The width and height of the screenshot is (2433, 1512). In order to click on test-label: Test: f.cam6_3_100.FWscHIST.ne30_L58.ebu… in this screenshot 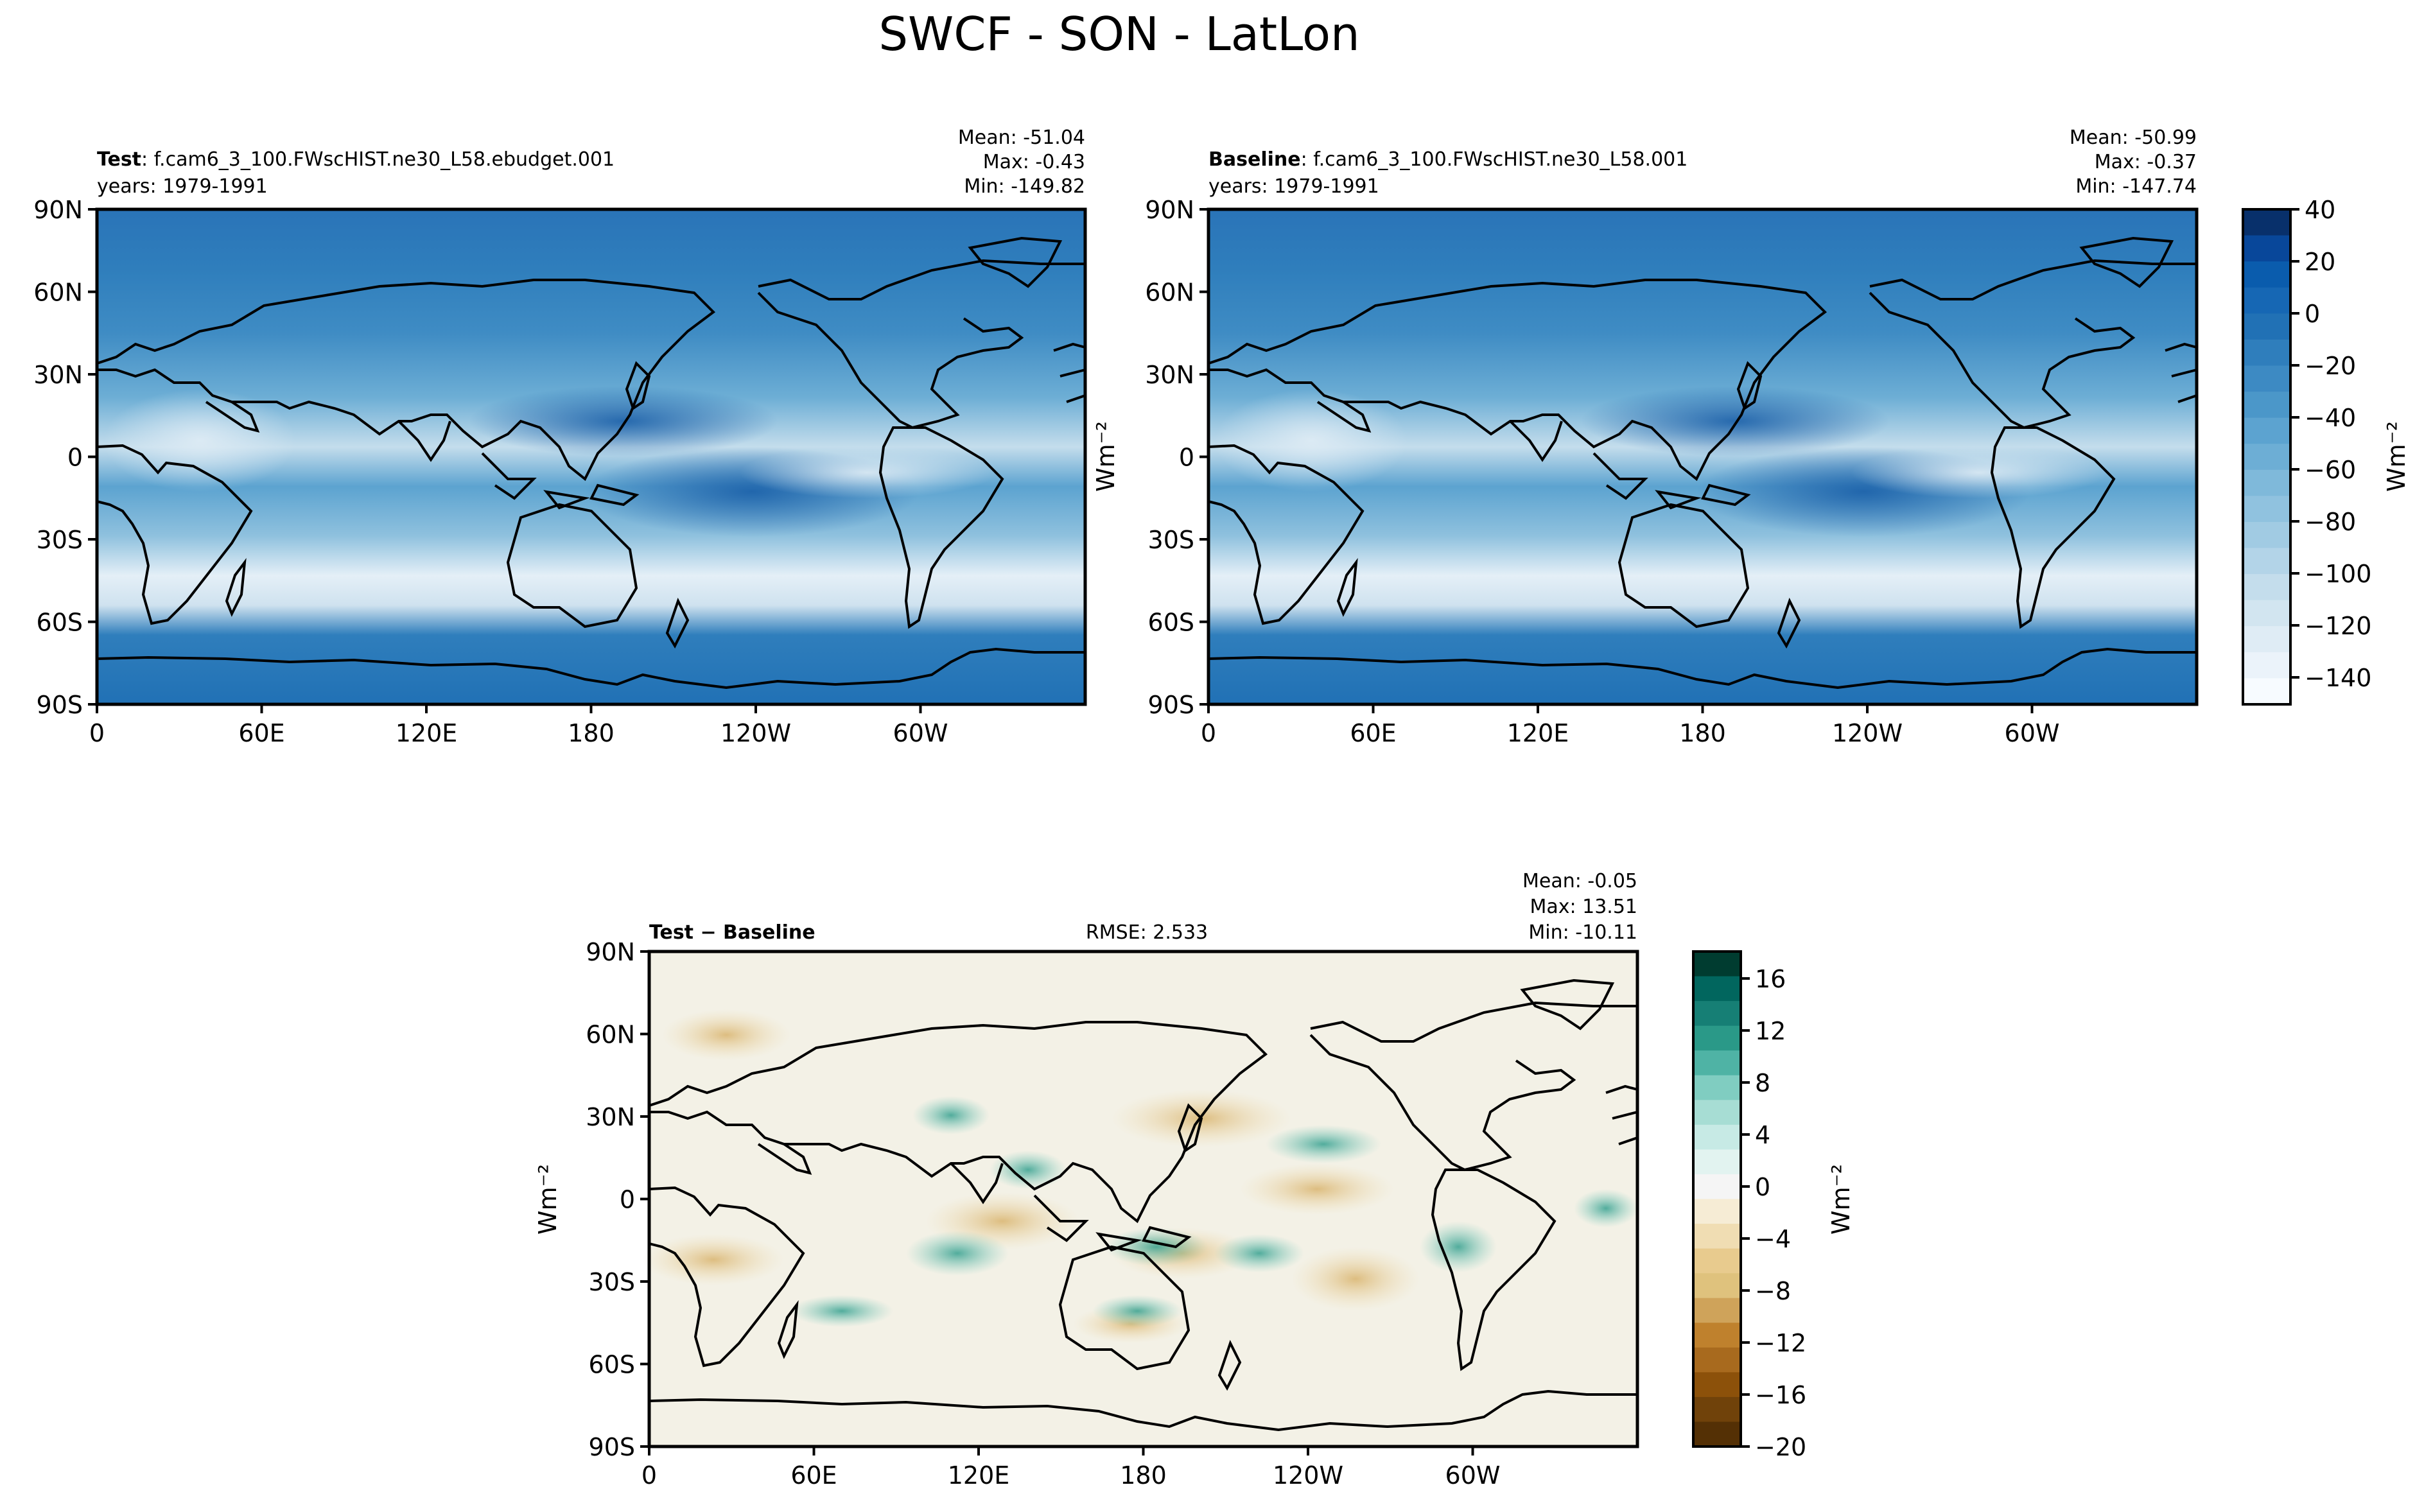, I will do `click(356, 159)`.